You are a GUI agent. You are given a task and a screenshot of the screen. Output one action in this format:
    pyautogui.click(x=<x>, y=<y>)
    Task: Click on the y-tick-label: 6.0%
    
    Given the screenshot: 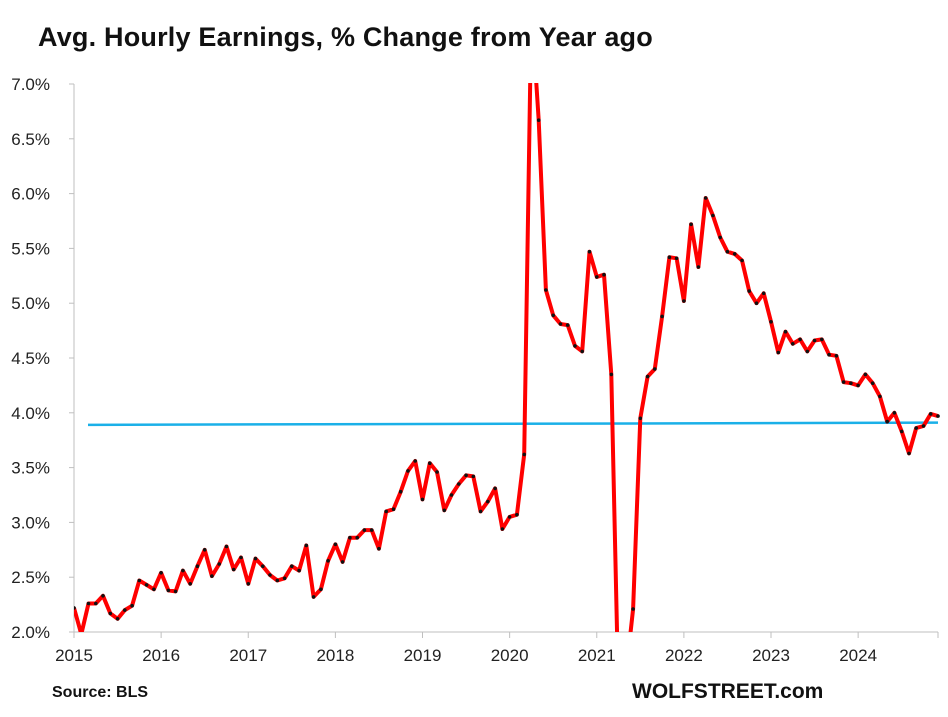 What is the action you would take?
    pyautogui.click(x=30, y=194)
    